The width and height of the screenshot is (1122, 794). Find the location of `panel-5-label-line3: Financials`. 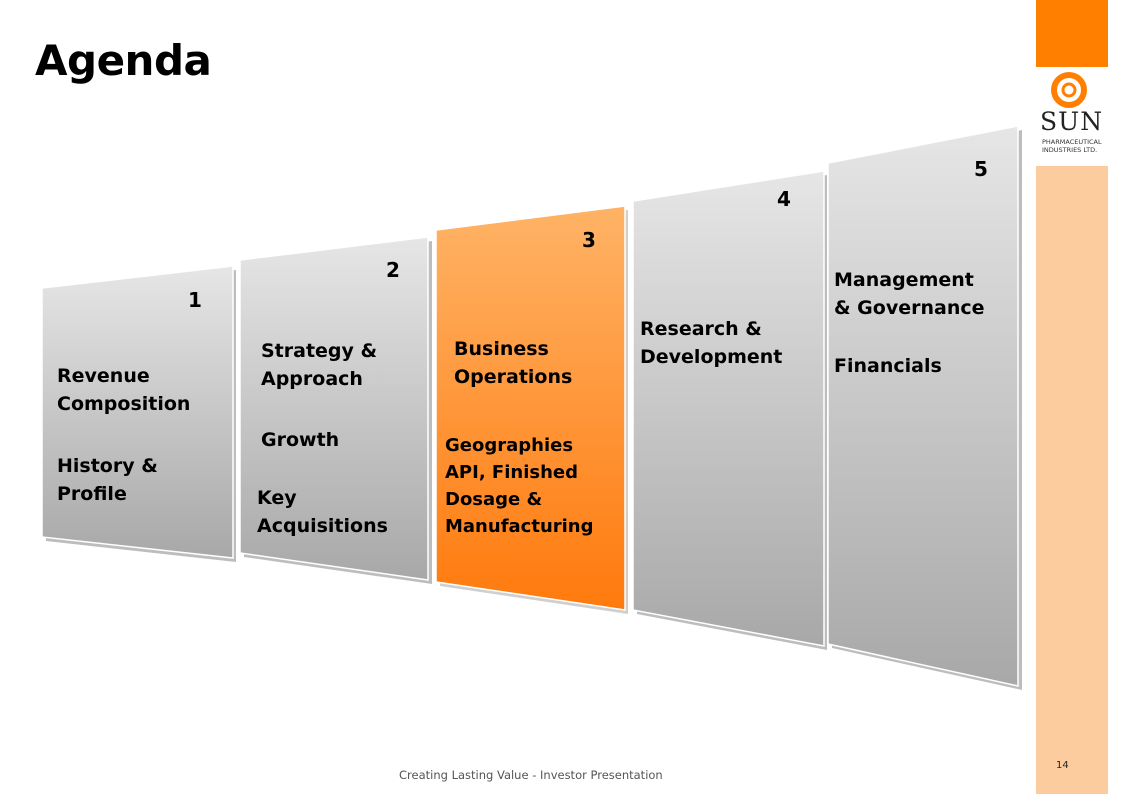

panel-5-label-line3: Financials is located at coordinates (888, 366).